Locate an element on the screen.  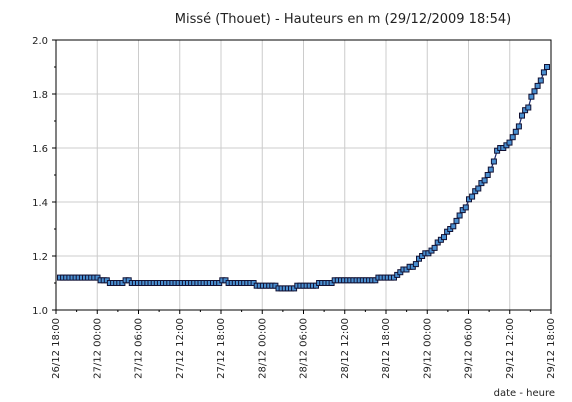
y-tick-labels: 1.0 1.2 1.4 1.6 1.8 2.0 is located at coordinates (40, 176).